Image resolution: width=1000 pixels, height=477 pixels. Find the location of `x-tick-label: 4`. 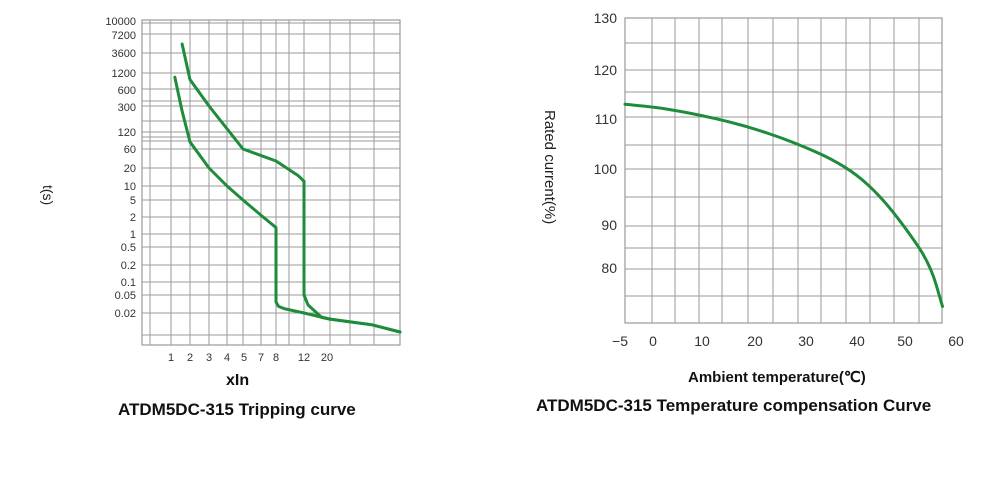

x-tick-label: 4 is located at coordinates (227, 358).